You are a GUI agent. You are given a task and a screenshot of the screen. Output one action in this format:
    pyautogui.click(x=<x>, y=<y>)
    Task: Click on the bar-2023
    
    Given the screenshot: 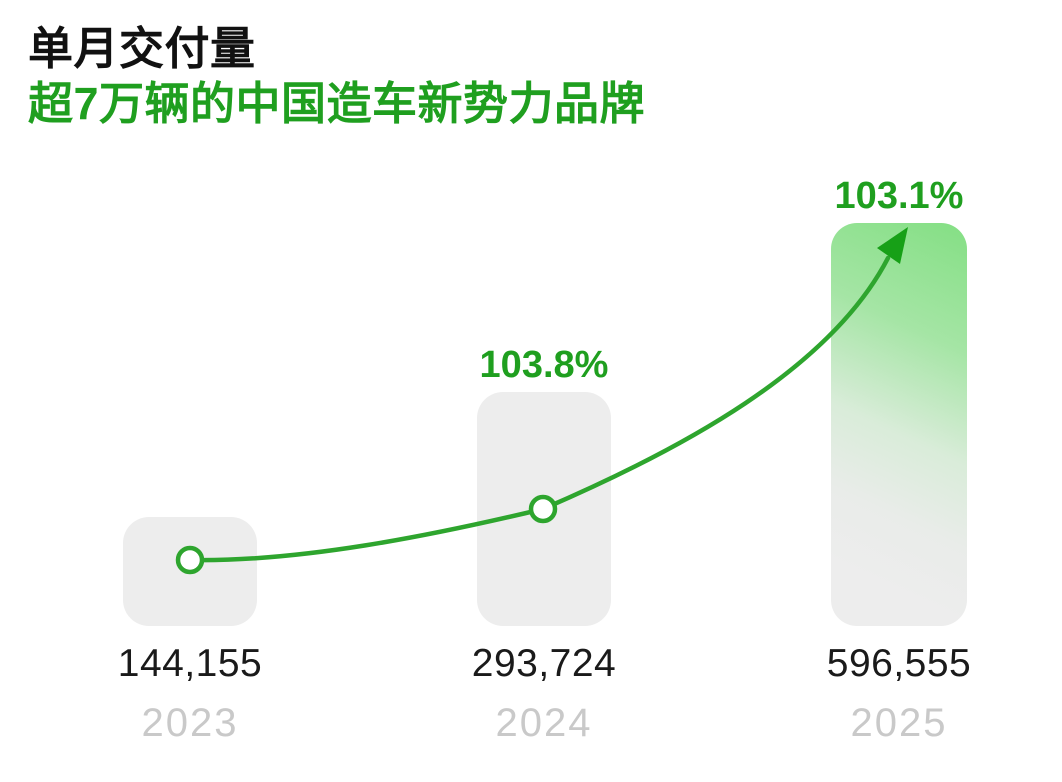 What is the action you would take?
    pyautogui.click(x=190, y=571)
    